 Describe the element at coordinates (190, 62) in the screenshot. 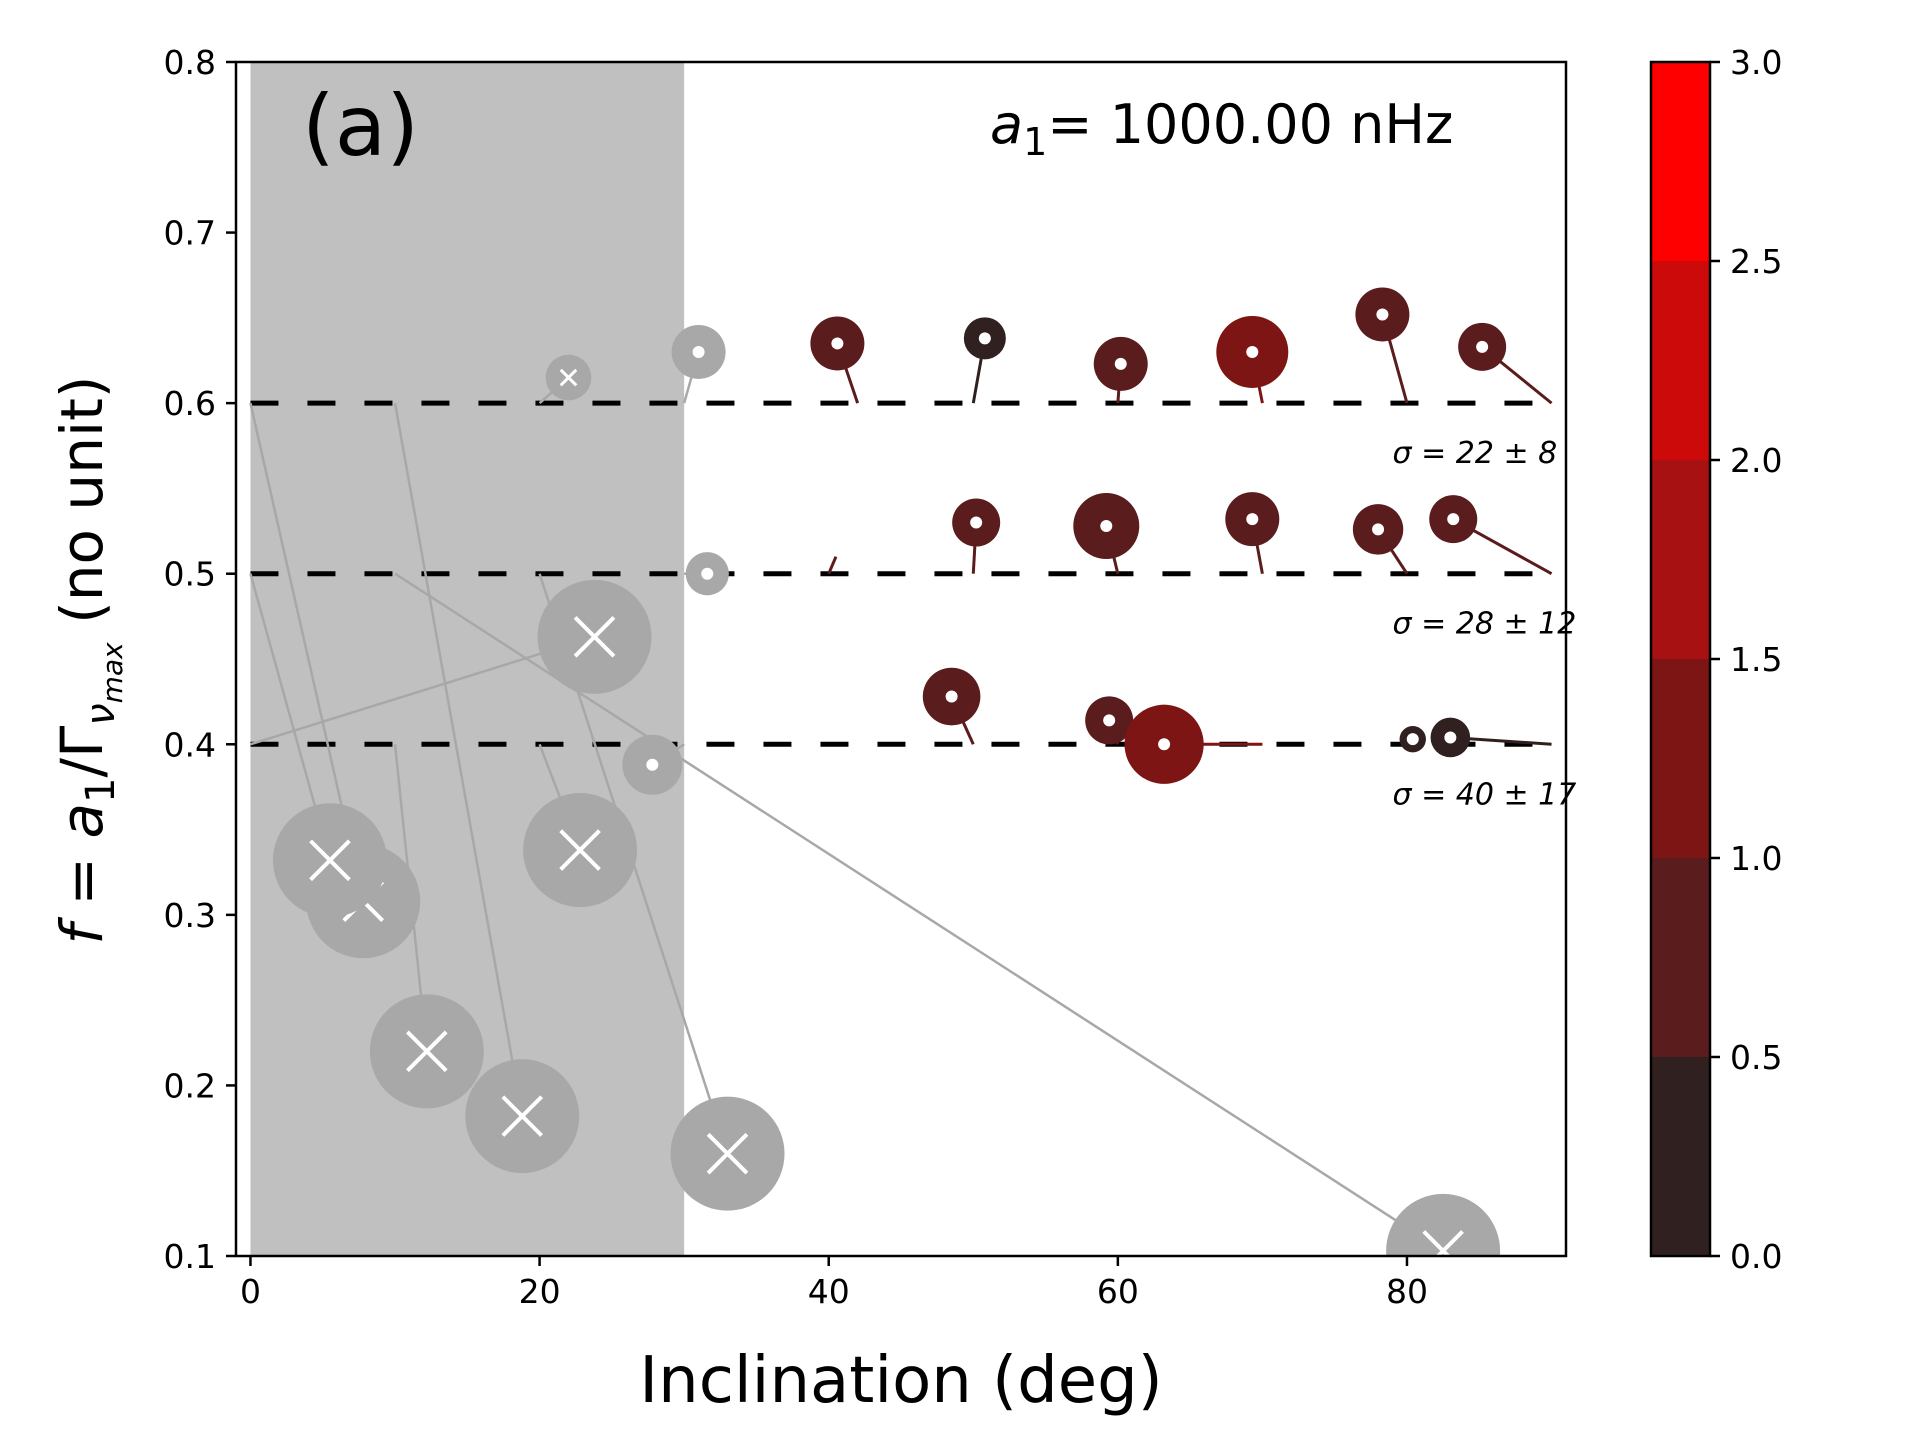

I see `y-tick-label: 0.8` at that location.